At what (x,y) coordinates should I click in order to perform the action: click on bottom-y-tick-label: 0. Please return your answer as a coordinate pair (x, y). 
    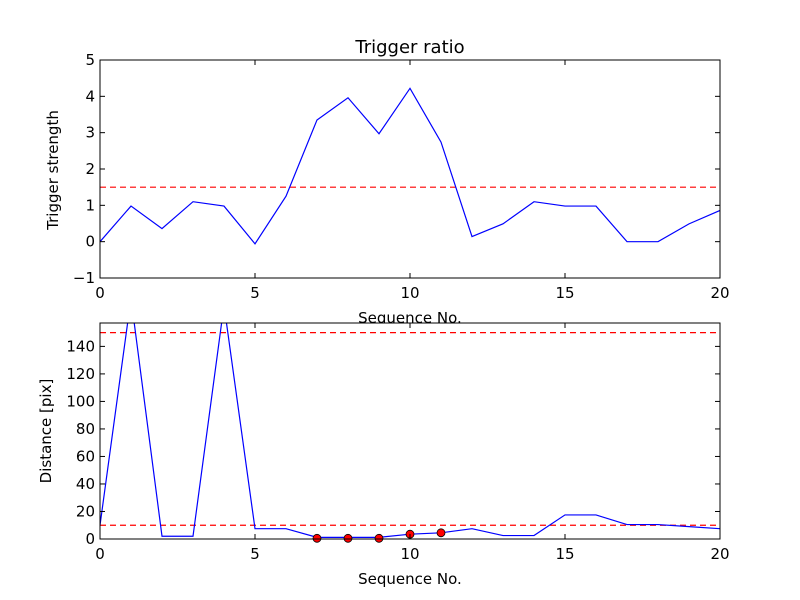
    Looking at the image, I should click on (90, 539).